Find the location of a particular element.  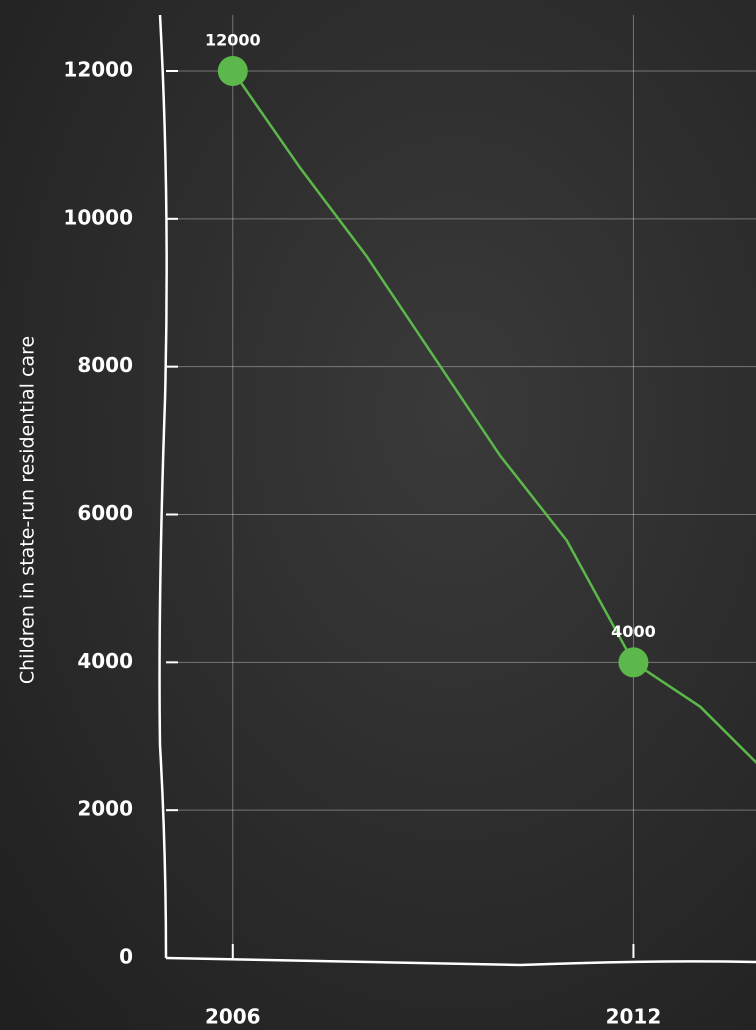

x-axis is located at coordinates (460, 961).